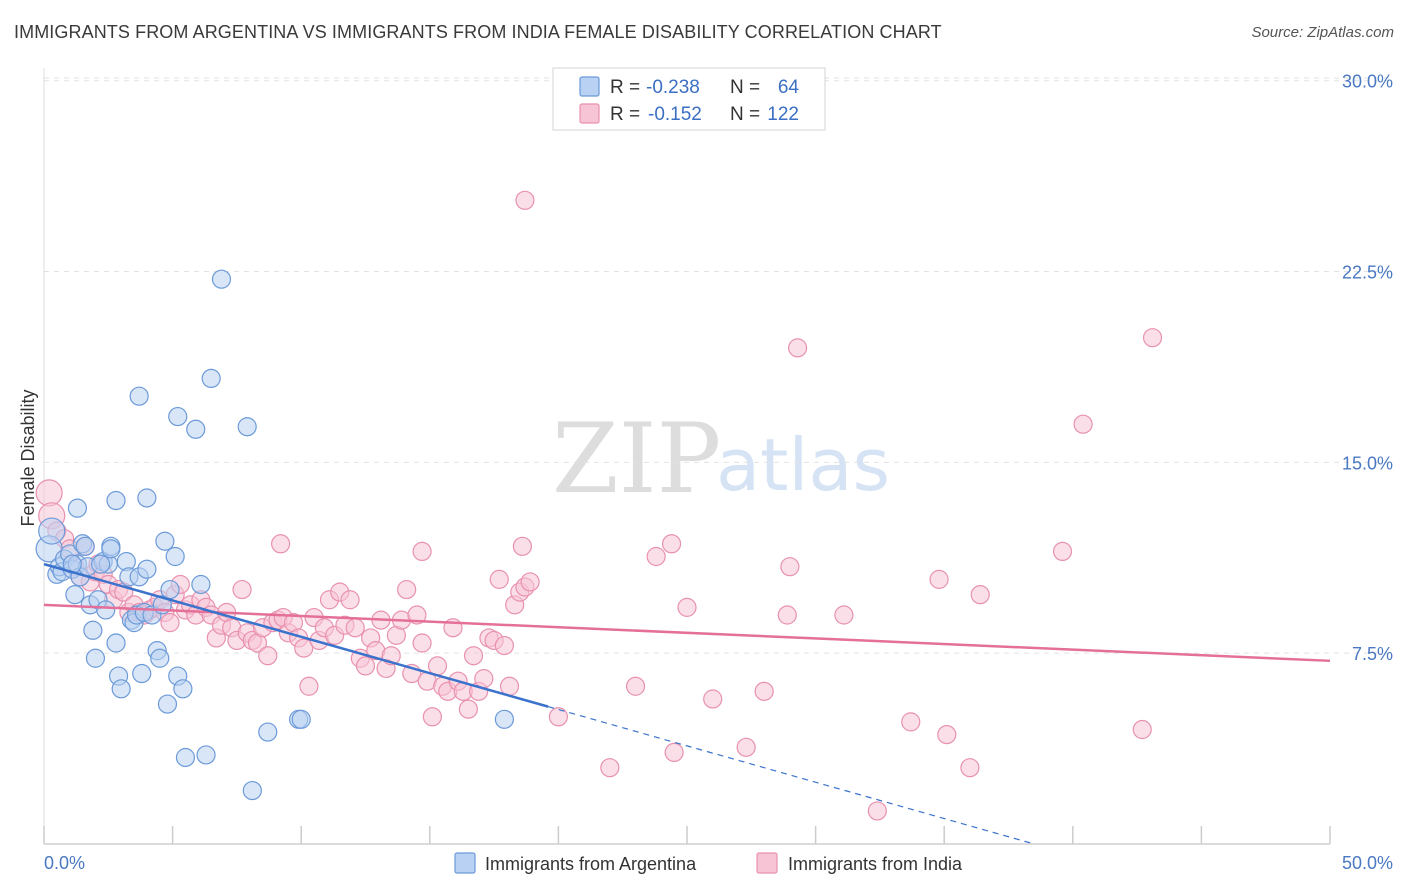 This screenshot has height=892, width=1406. Describe the element at coordinates (1322, 32) in the screenshot. I see `source-label: Source: ZipAtlas.com` at that location.